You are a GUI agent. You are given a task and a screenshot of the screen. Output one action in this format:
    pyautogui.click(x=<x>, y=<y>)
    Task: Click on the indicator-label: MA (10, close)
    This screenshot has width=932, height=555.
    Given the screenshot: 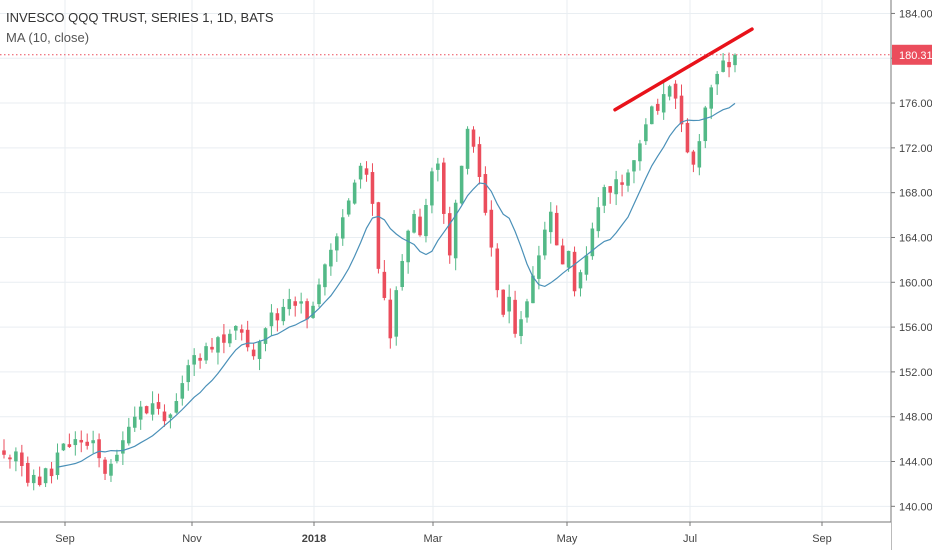 What is the action you would take?
    pyautogui.click(x=48, y=37)
    